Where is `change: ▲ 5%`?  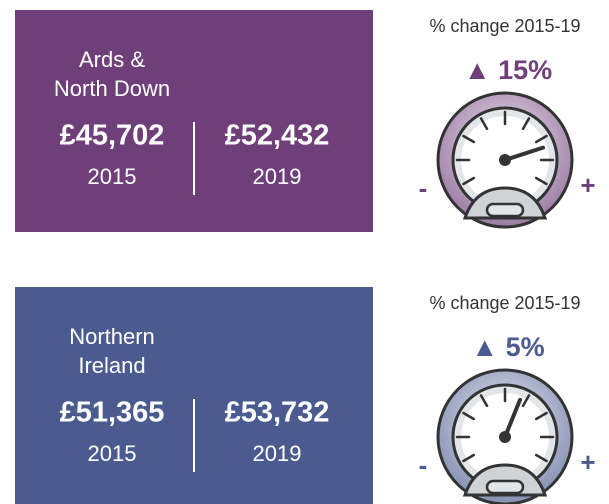 change: ▲ 5% is located at coordinates (507, 347).